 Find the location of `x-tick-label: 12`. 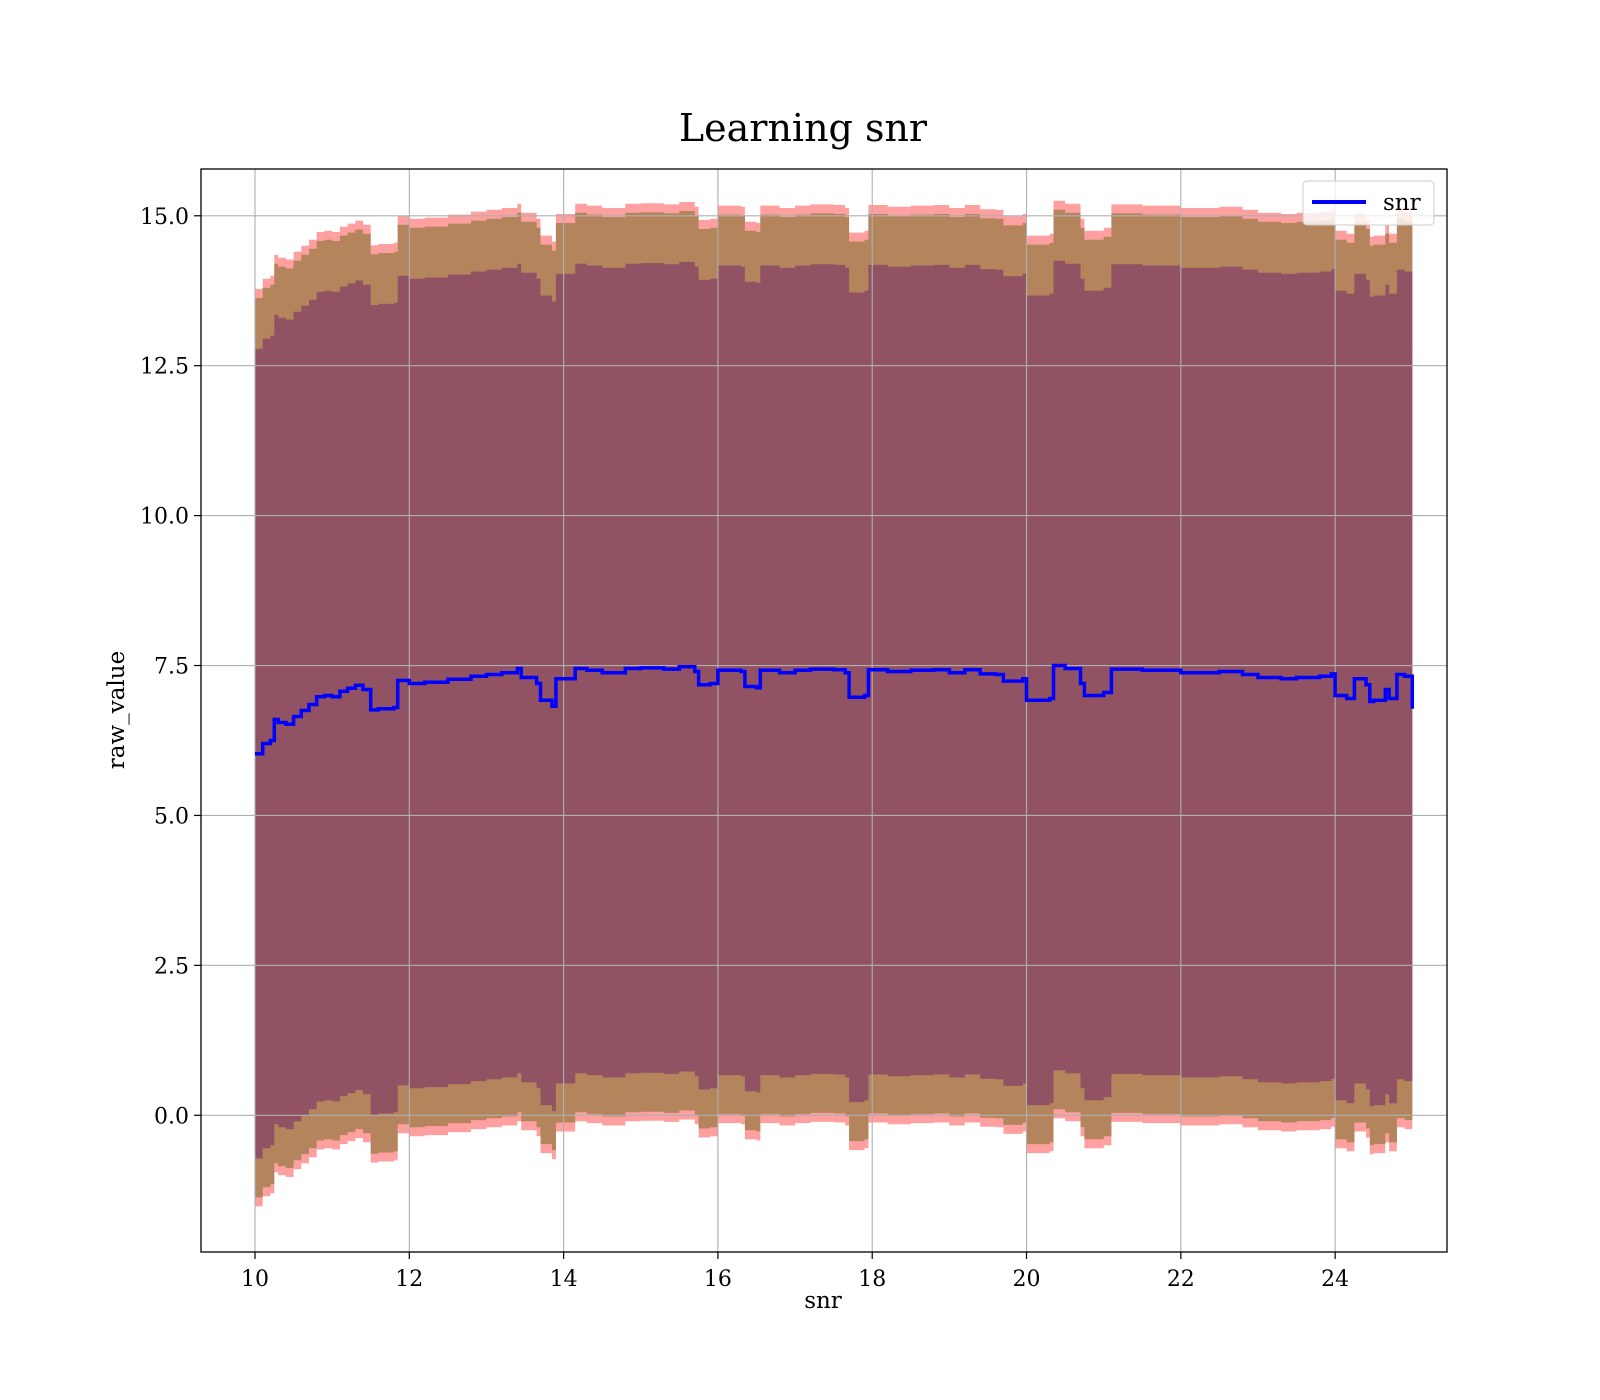

x-tick-label: 12 is located at coordinates (409, 1279).